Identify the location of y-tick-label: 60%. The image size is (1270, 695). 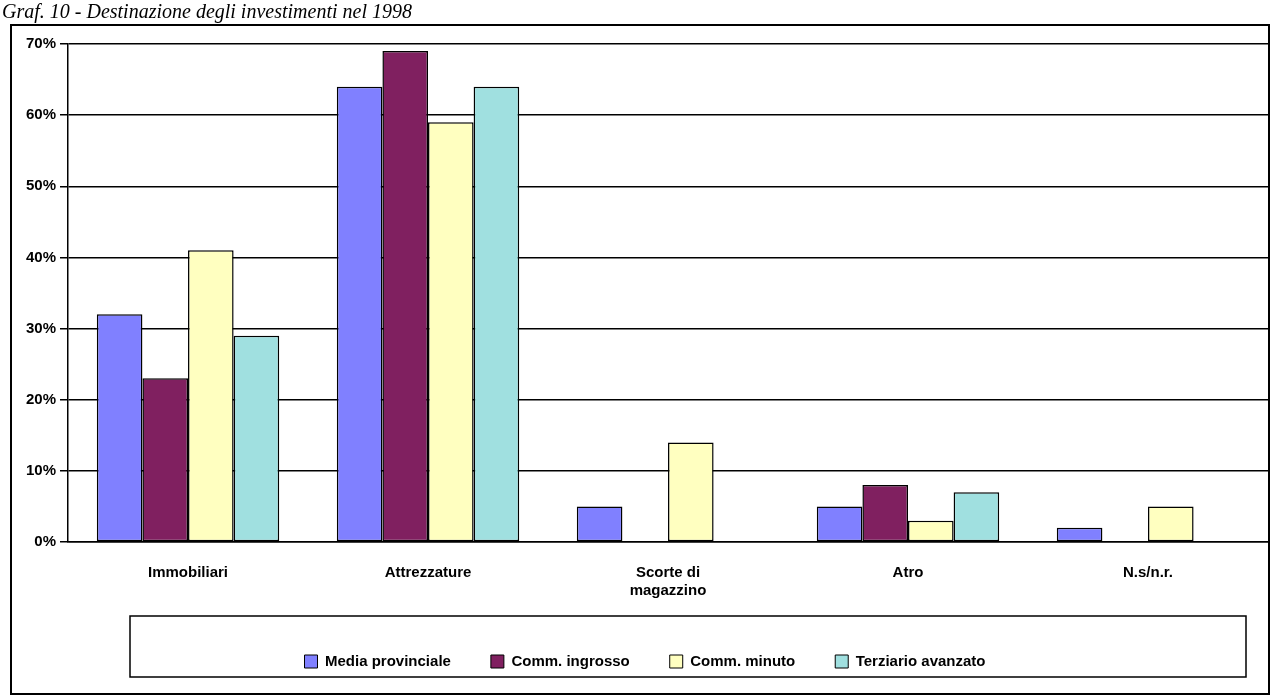
(41, 114).